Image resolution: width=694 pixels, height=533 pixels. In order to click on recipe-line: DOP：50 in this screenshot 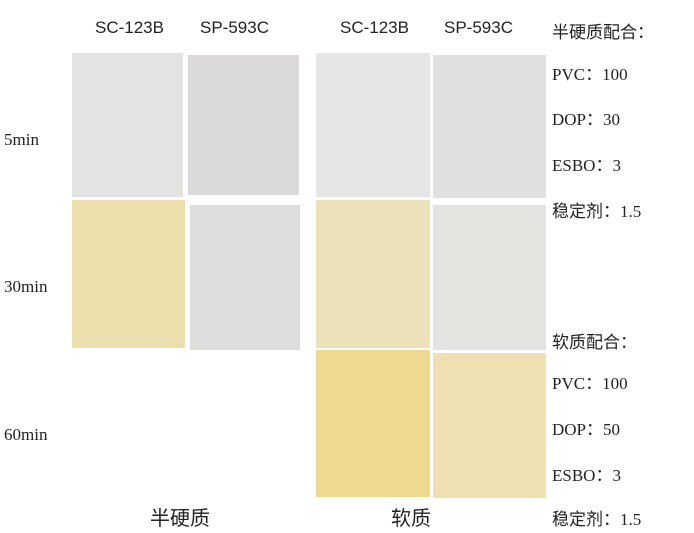, I will do `click(586, 429)`.